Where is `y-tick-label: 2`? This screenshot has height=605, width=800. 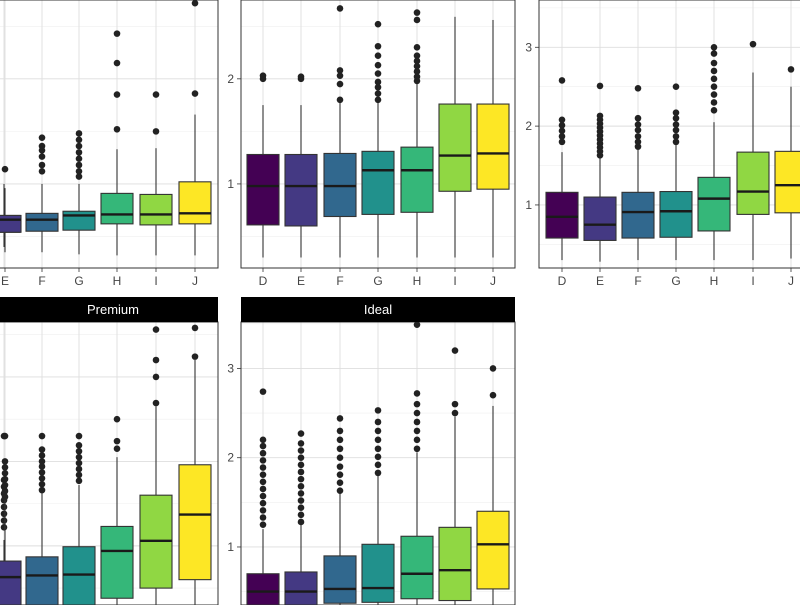 y-tick-label: 2 is located at coordinates (528, 126).